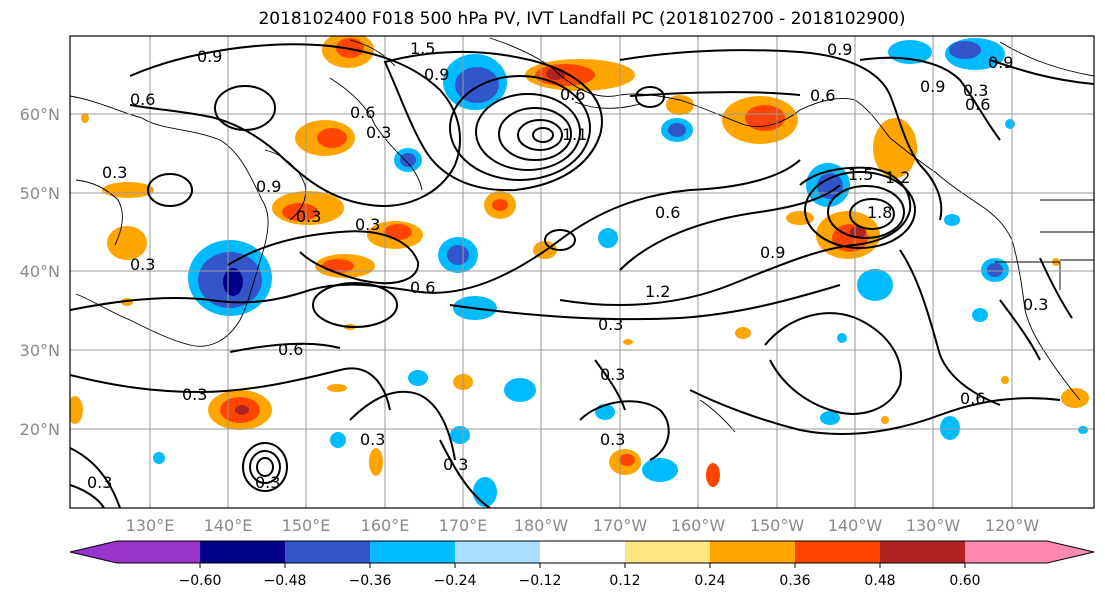  What do you see at coordinates (540, 581) in the screenshot?
I see `colorbar-tick-label: −0.12` at bounding box center [540, 581].